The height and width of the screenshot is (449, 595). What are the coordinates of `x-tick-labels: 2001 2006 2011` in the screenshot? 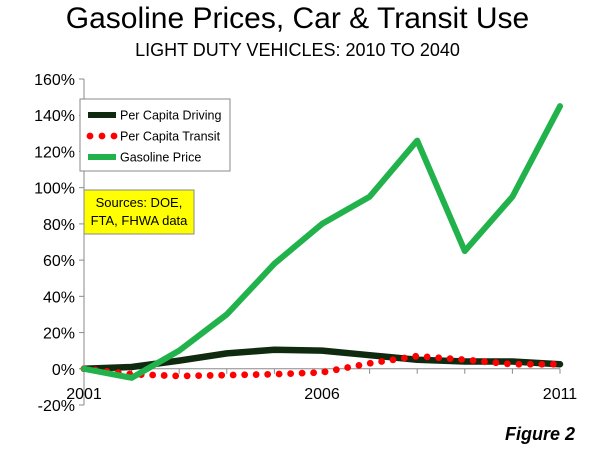 It's located at (321, 394).